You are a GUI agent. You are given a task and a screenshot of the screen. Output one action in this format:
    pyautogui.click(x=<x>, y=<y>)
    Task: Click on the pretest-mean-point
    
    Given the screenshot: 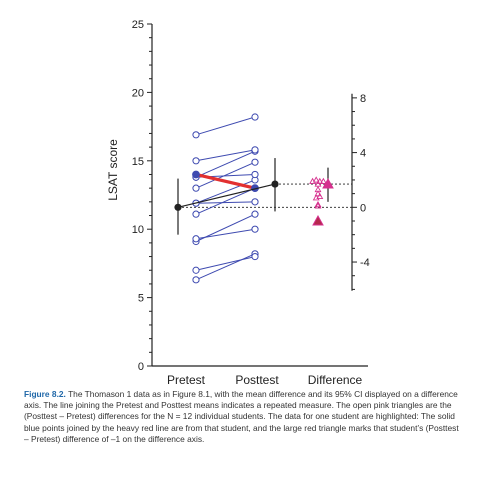 What is the action you would take?
    pyautogui.click(x=178, y=207)
    